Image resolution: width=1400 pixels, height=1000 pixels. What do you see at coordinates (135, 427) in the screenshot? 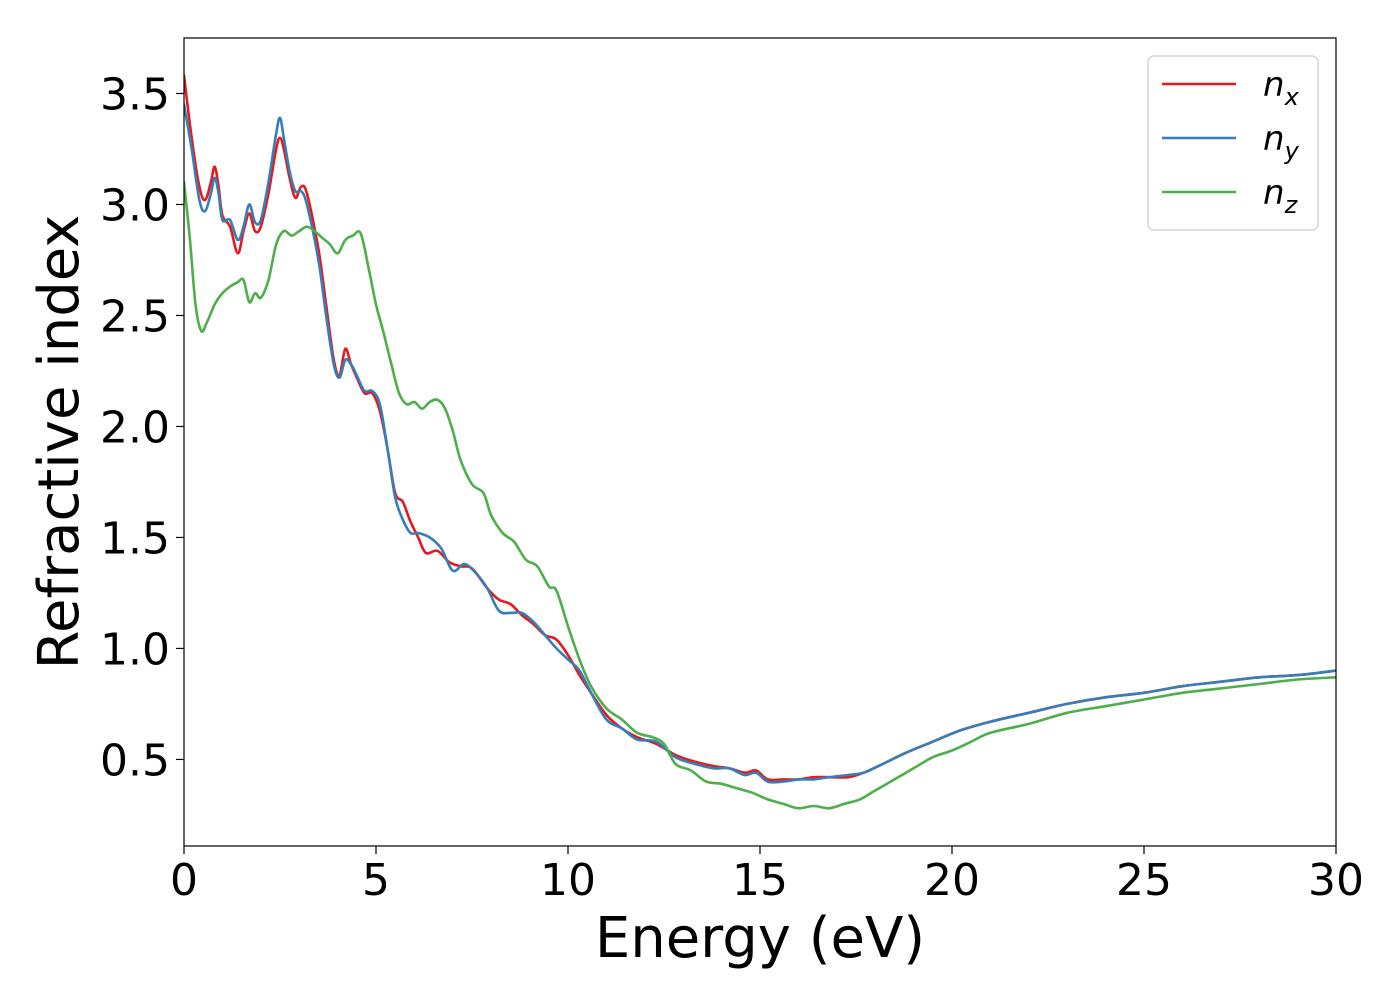
I see `y-tick-label: 2.0` at bounding box center [135, 427].